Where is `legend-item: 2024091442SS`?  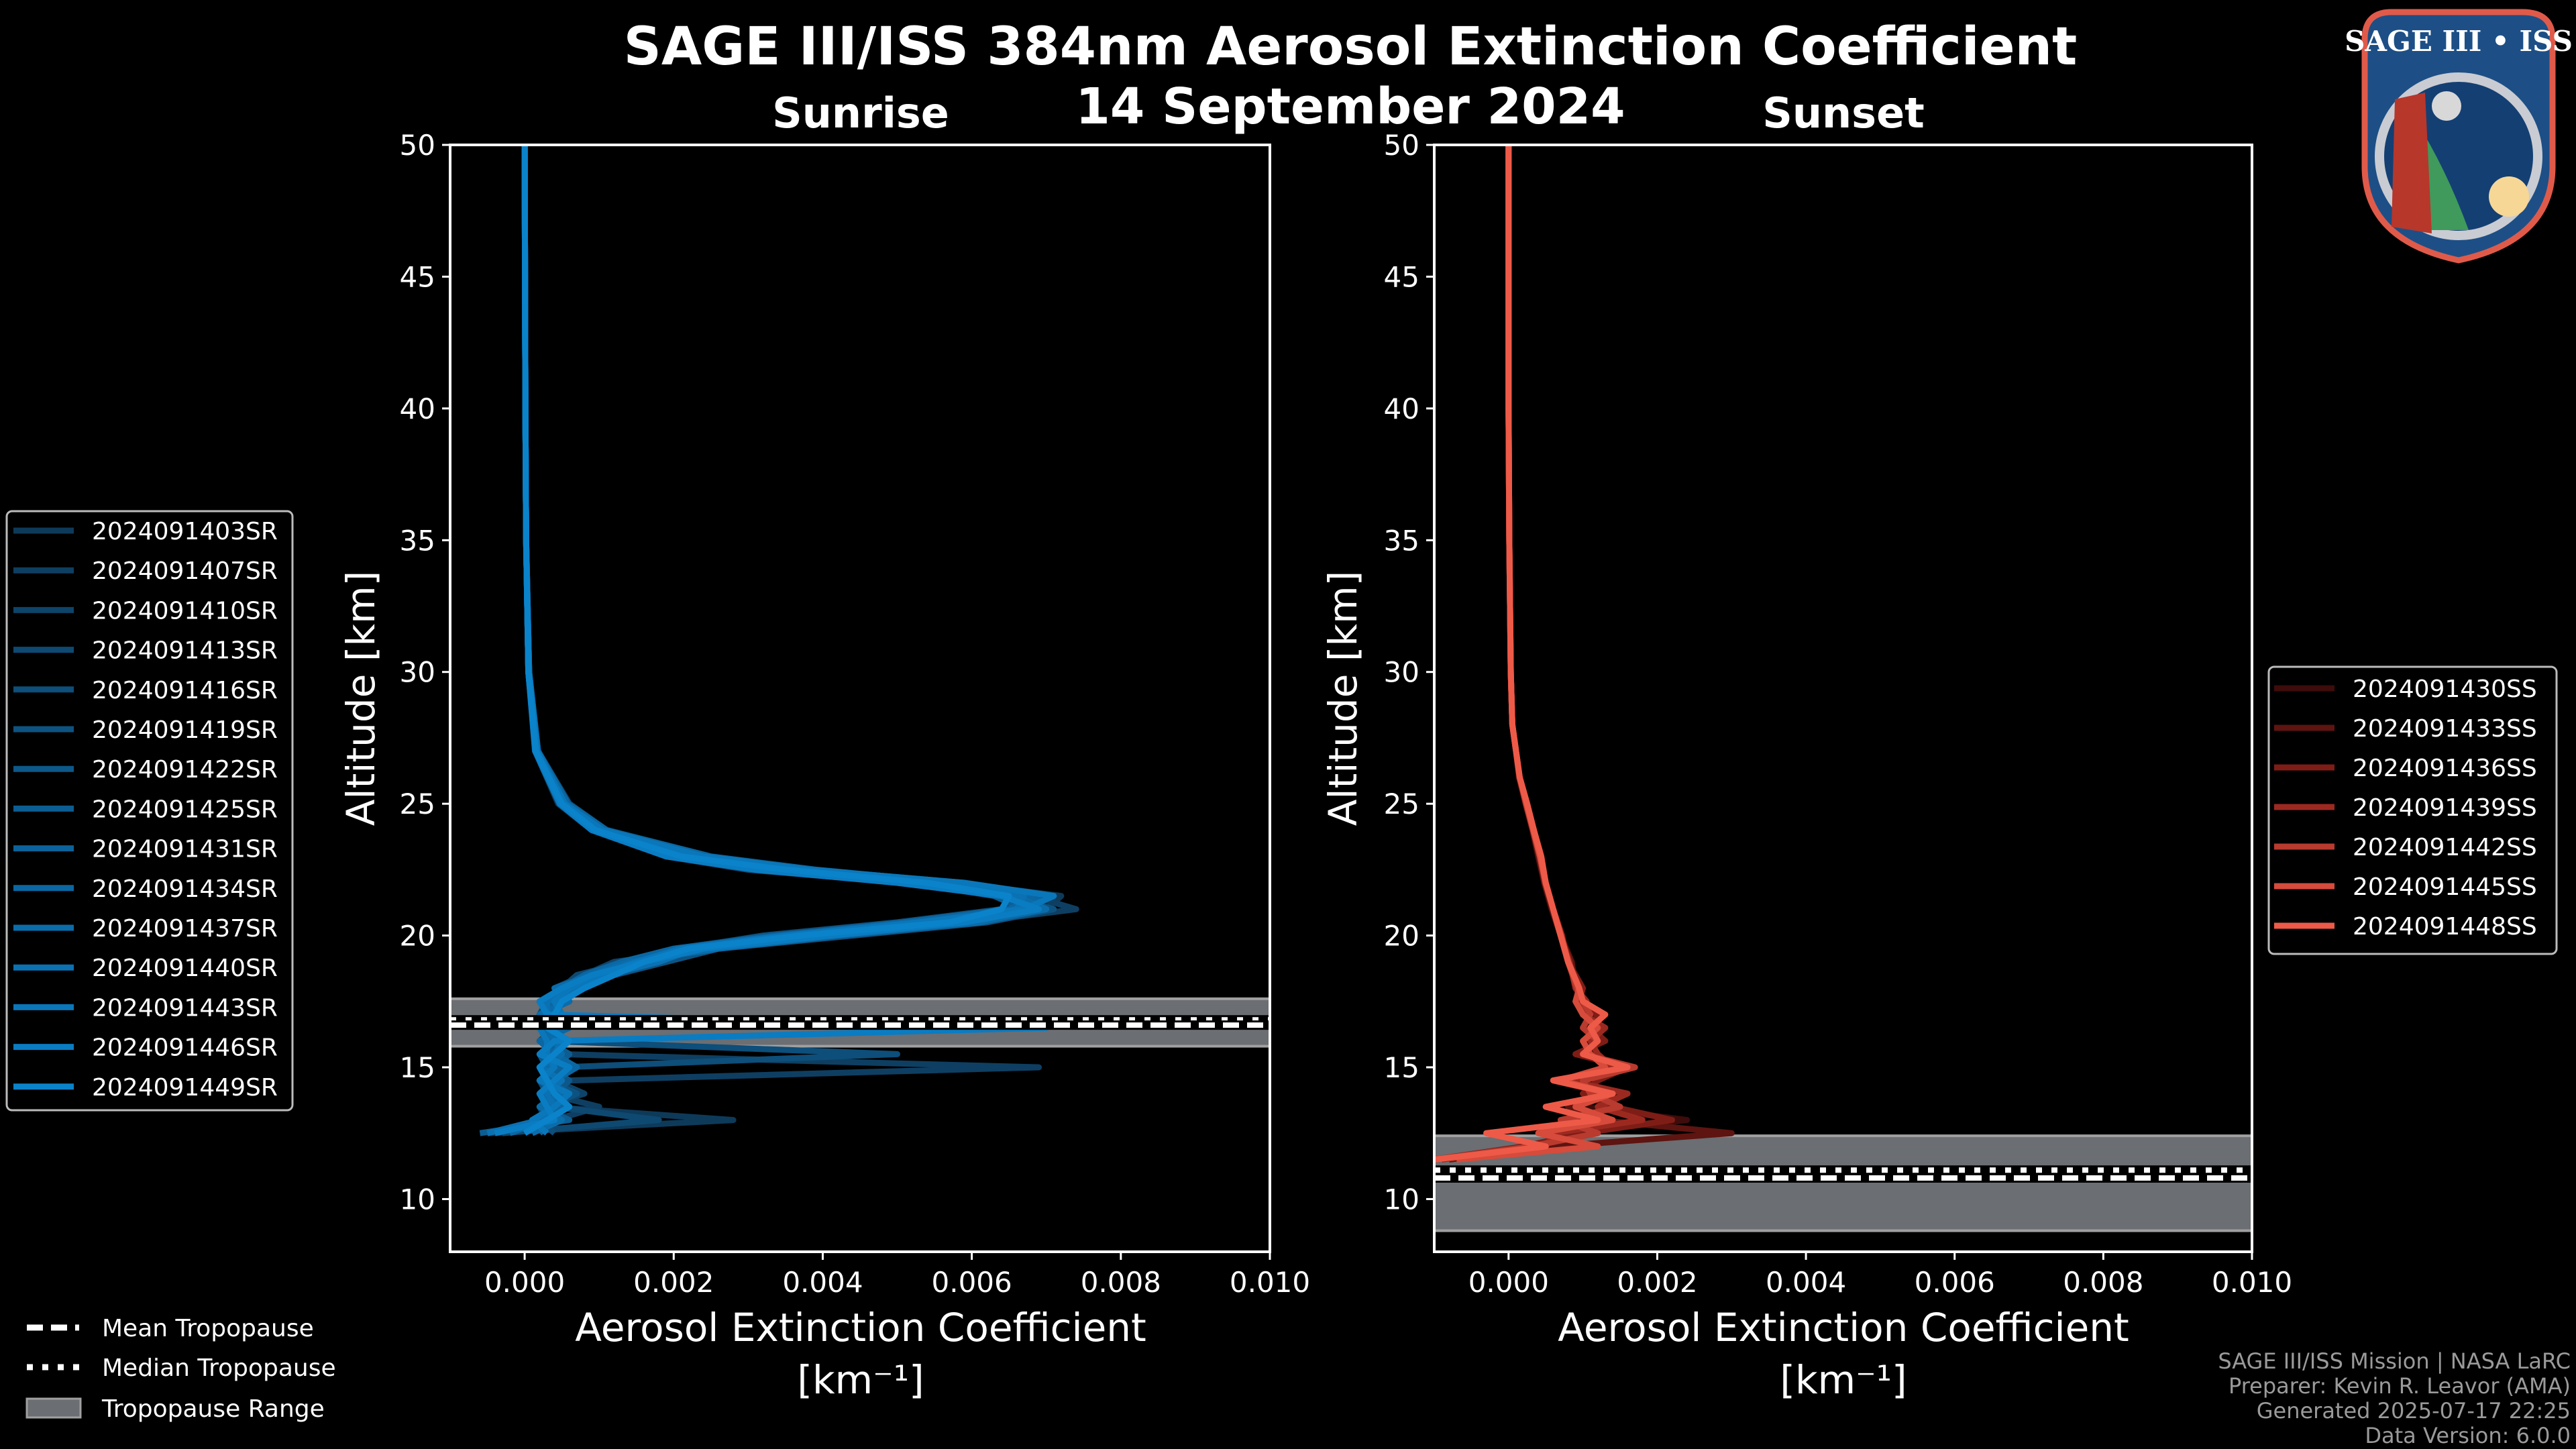 legend-item: 2024091442SS is located at coordinates (2405, 847).